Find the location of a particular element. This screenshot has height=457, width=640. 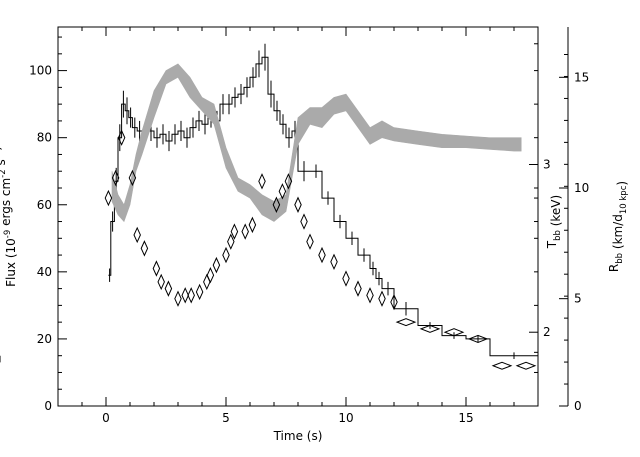

x-tick-label: 10 is located at coordinates (345, 418).